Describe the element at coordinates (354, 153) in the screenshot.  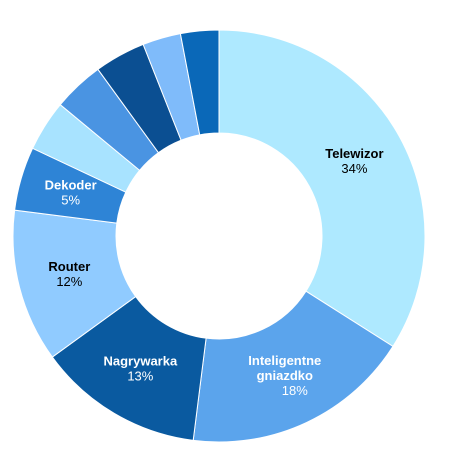
I see `slice-name-label: Telewizor` at that location.